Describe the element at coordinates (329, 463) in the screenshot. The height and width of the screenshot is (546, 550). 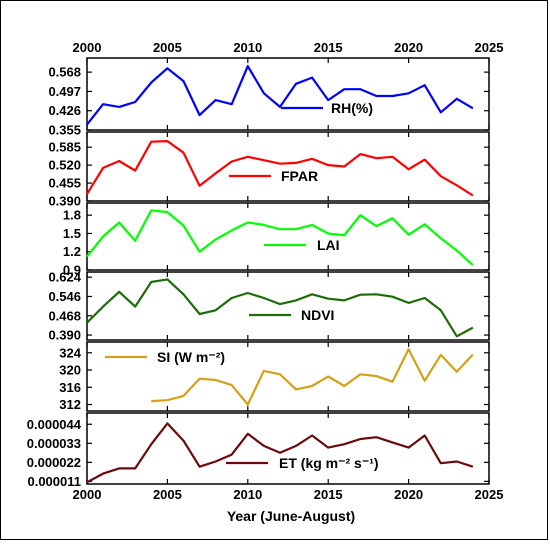
I see `legend-label: ET (kg m⁻² s⁻¹)` at that location.